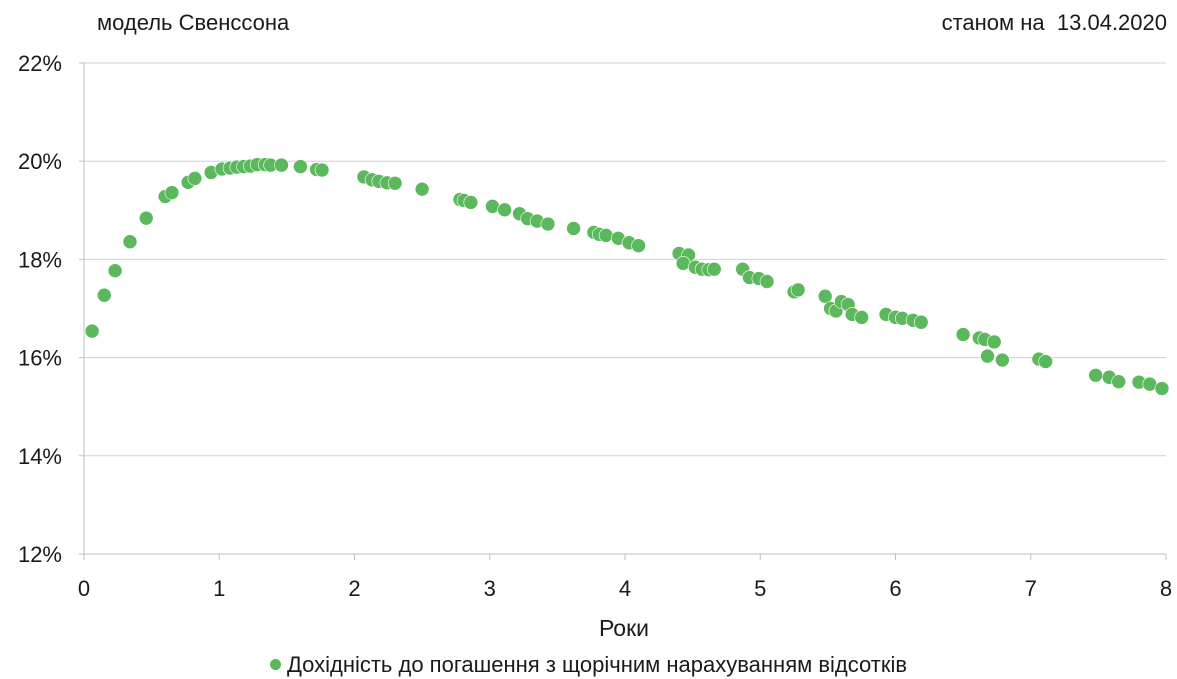  Describe the element at coordinates (193, 22) in the screenshot. I see `model-label: модель Свенссона` at that location.